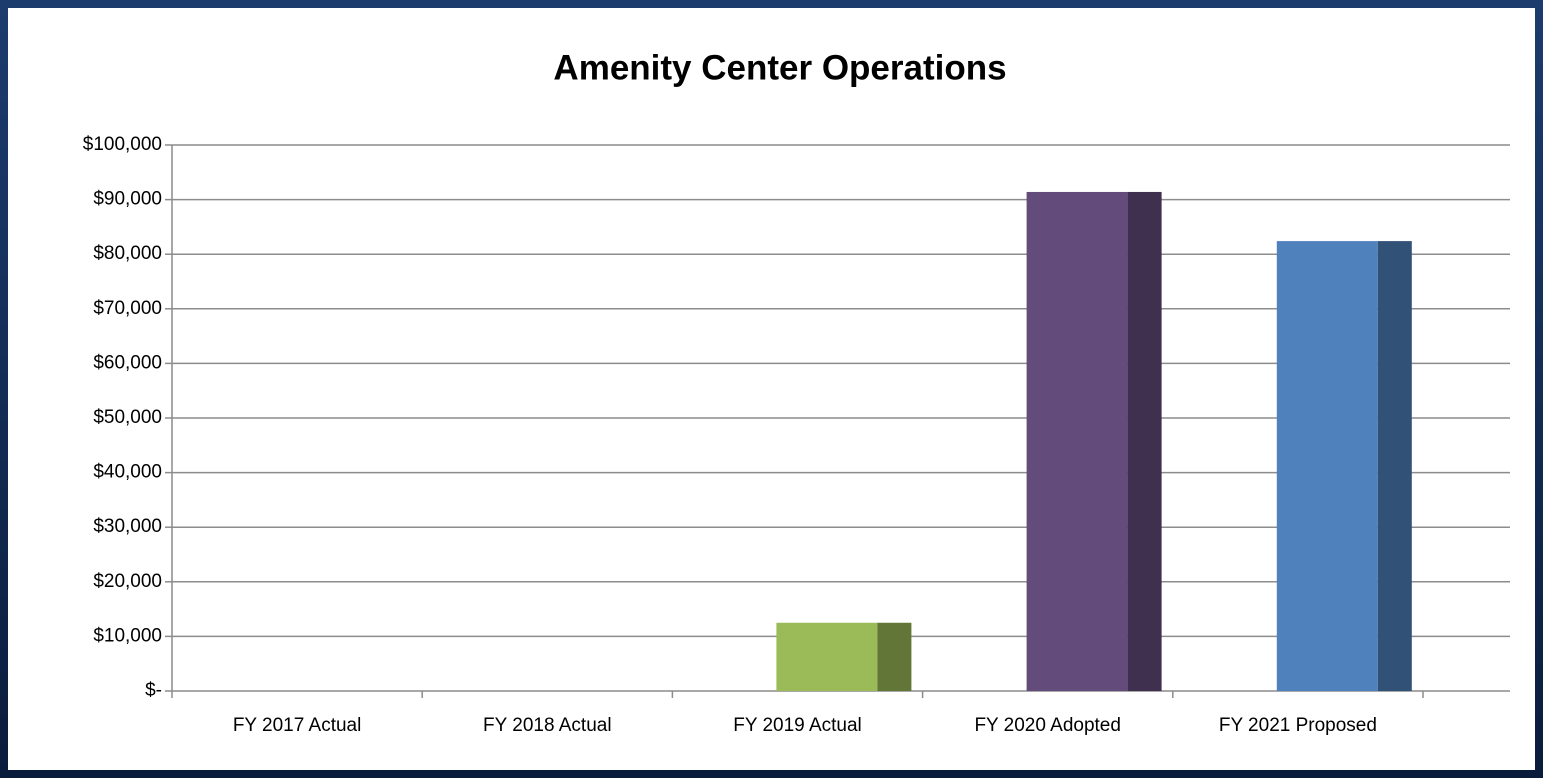 This screenshot has height=778, width=1543. I want to click on x-tick-label: FY 2017 Actual, so click(297, 725).